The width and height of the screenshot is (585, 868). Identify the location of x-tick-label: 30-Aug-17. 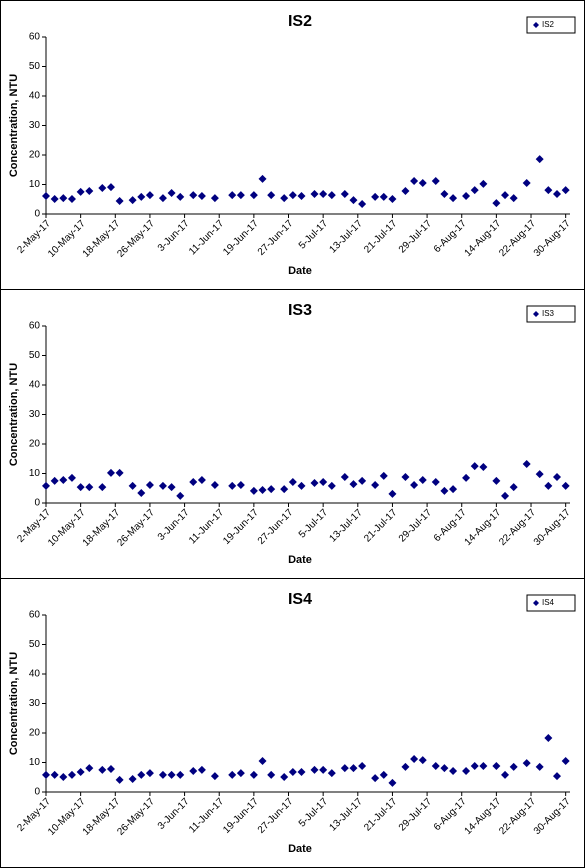
(552, 527).